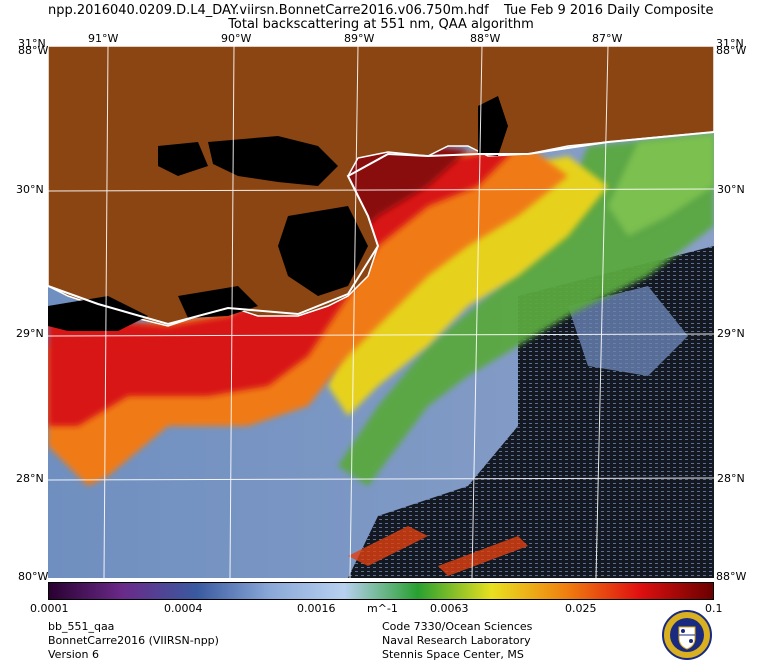  What do you see at coordinates (730, 43) in the screenshot?
I see `corner-top-right-lat: 31°N` at bounding box center [730, 43].